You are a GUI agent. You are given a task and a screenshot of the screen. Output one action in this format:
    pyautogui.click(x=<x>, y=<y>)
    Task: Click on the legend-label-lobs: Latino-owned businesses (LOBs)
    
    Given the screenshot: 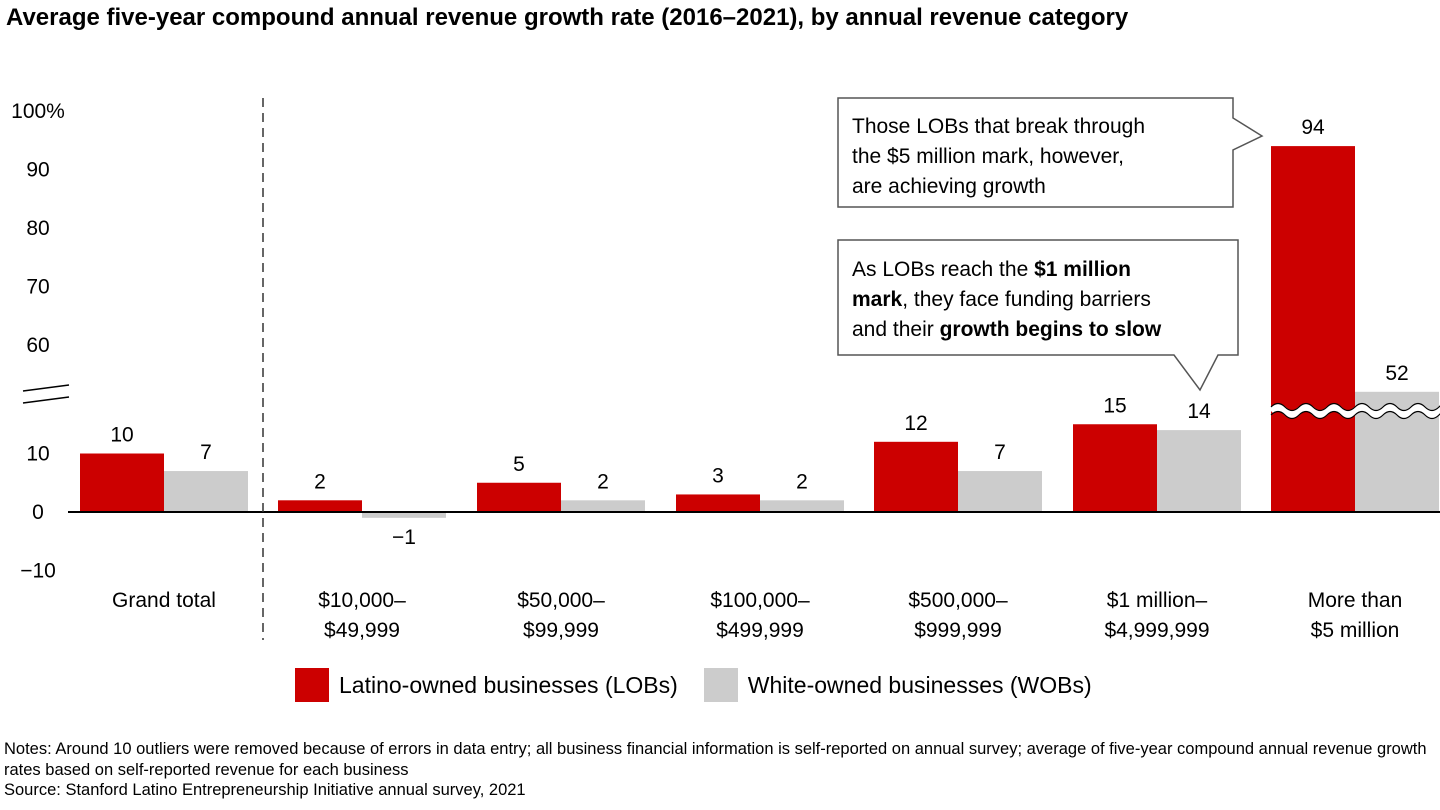 What is the action you would take?
    pyautogui.click(x=508, y=684)
    